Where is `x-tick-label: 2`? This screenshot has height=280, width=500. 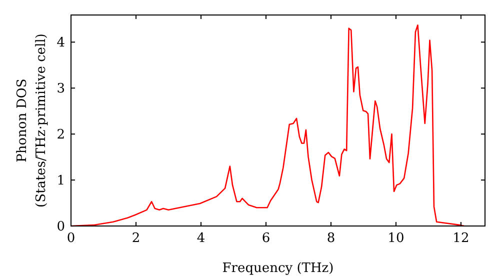 x-tick-label: 2 is located at coordinates (136, 238).